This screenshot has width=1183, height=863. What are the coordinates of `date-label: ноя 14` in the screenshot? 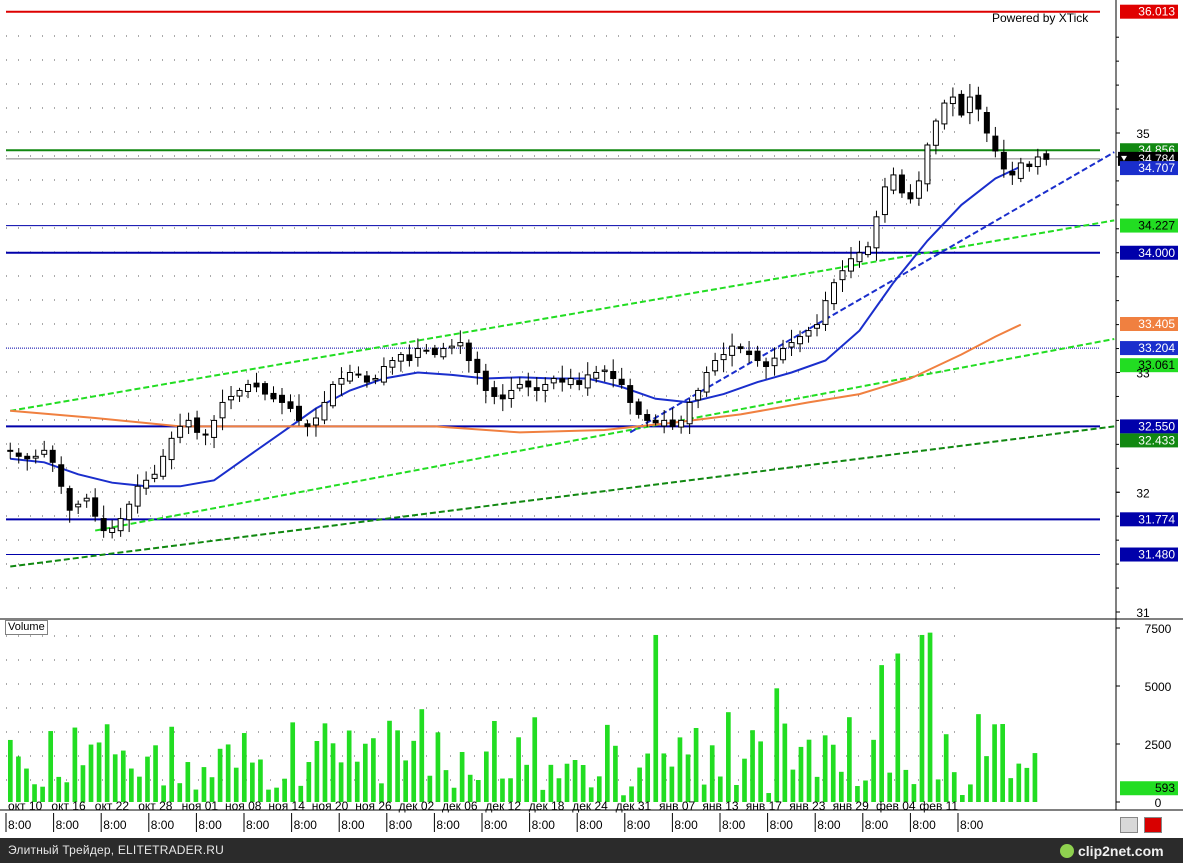 It's located at (286, 806).